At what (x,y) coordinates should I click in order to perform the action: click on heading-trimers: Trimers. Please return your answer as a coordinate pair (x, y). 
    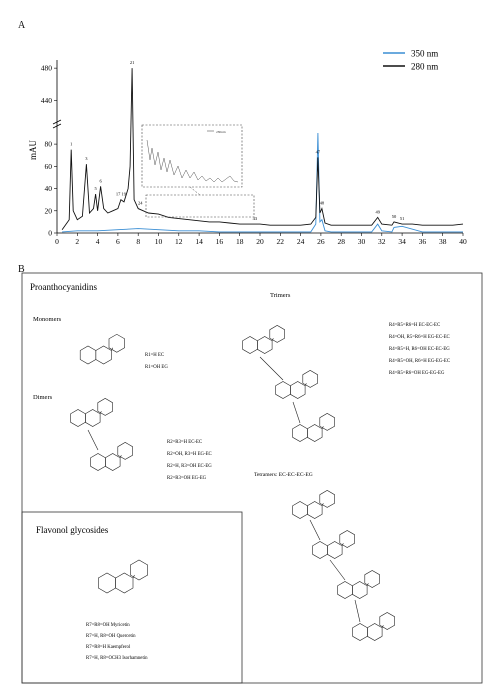
    Looking at the image, I should click on (280, 295).